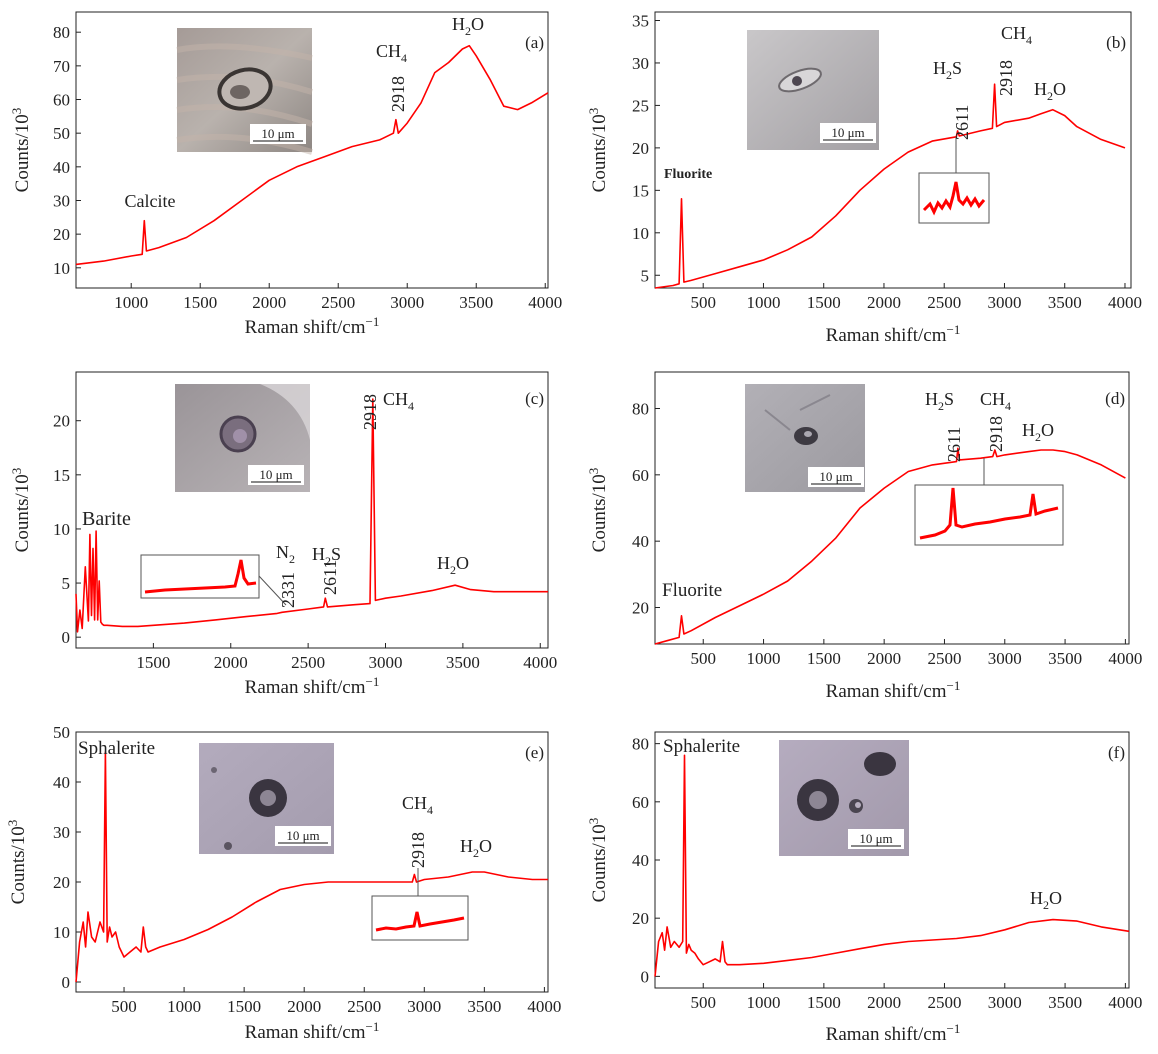 The image size is (1158, 1054). I want to click on panel-label: (a), so click(534, 42).